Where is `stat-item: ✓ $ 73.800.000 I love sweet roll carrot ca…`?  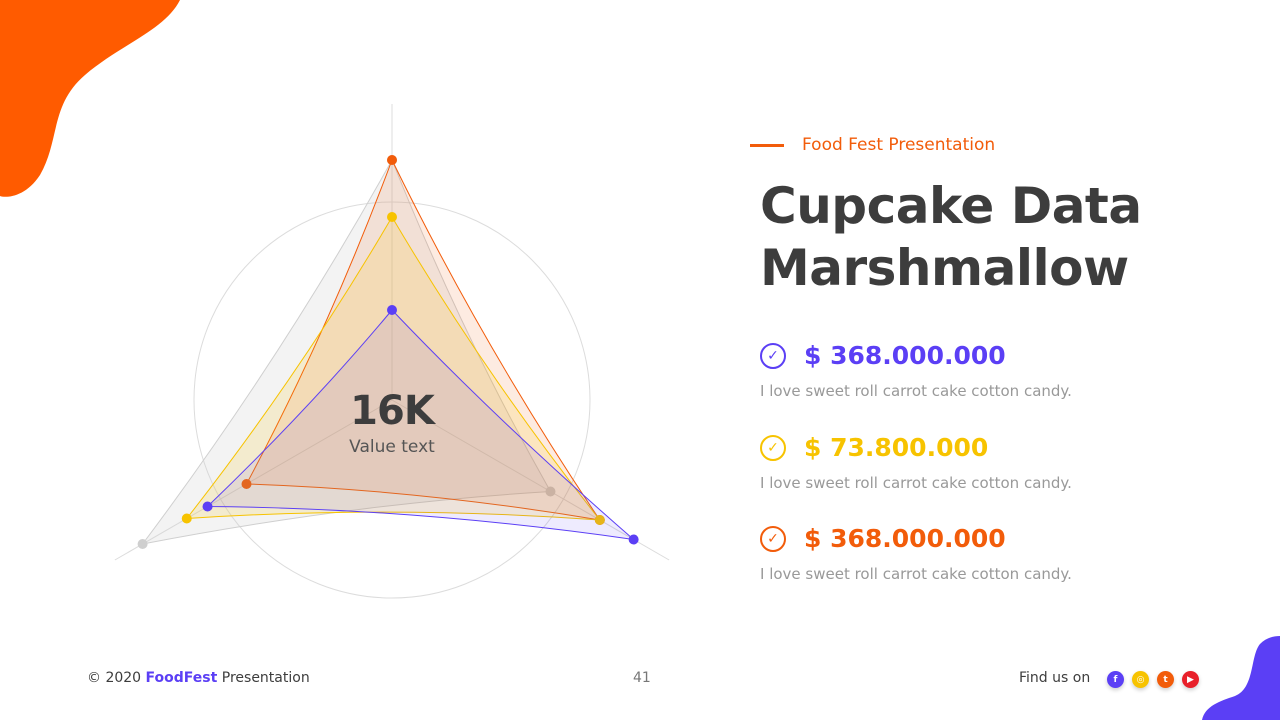
stat-item: ✓ $ 73.800.000 I love sweet roll carrot ca… is located at coordinates (916, 462).